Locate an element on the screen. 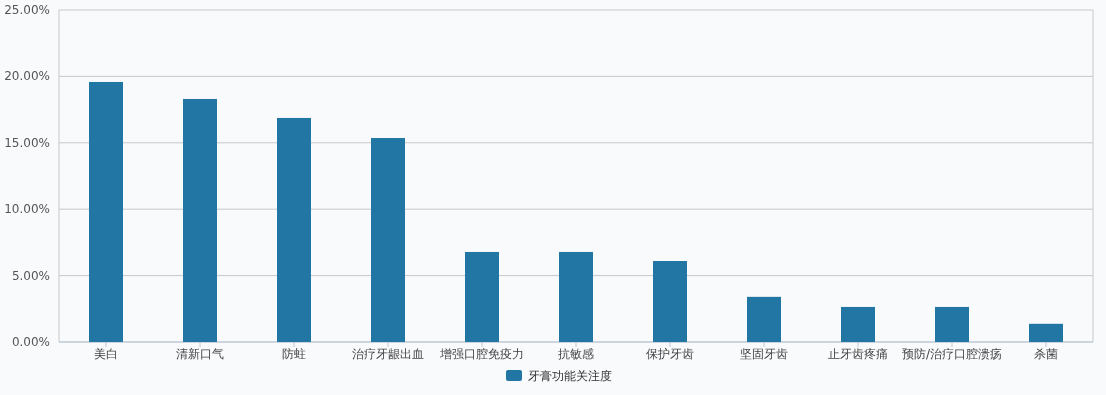  x-tick-label: 防蛀 is located at coordinates (294, 354).